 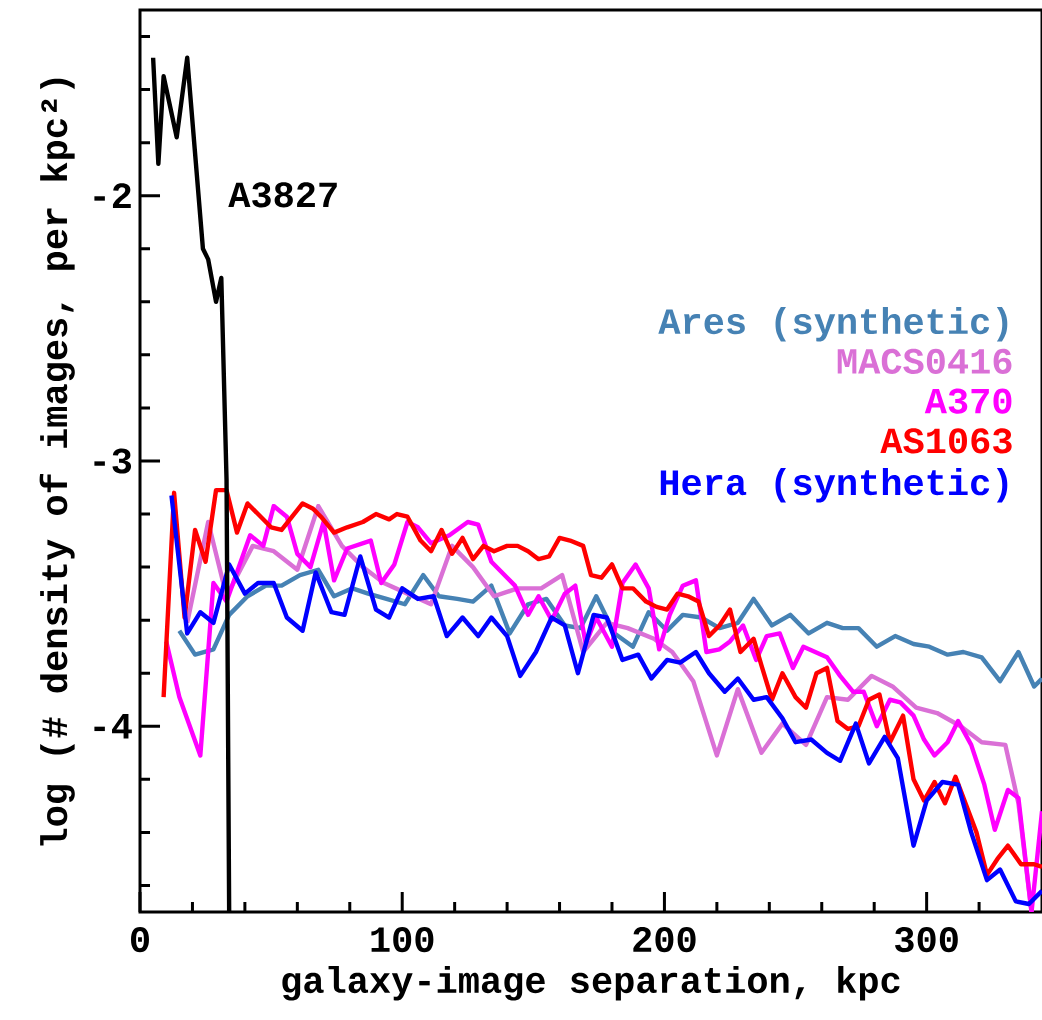 What do you see at coordinates (113, 461) in the screenshot?
I see `y-tick-label: -3` at bounding box center [113, 461].